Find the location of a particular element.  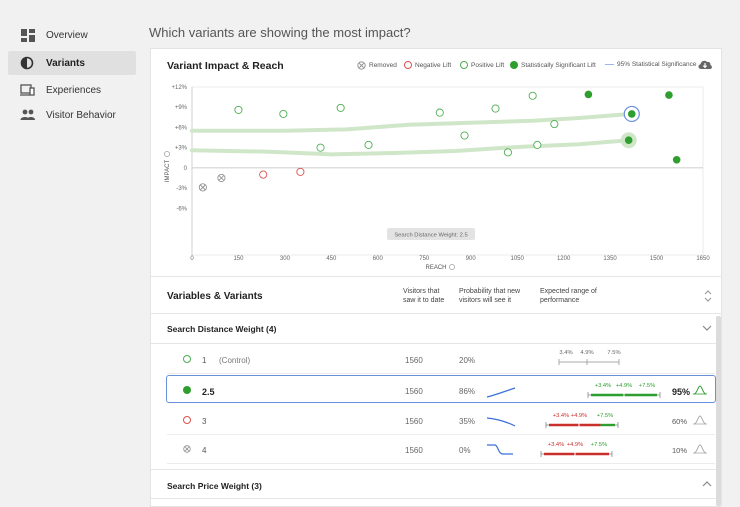

y-tick-label: -6% is located at coordinates (181, 209).